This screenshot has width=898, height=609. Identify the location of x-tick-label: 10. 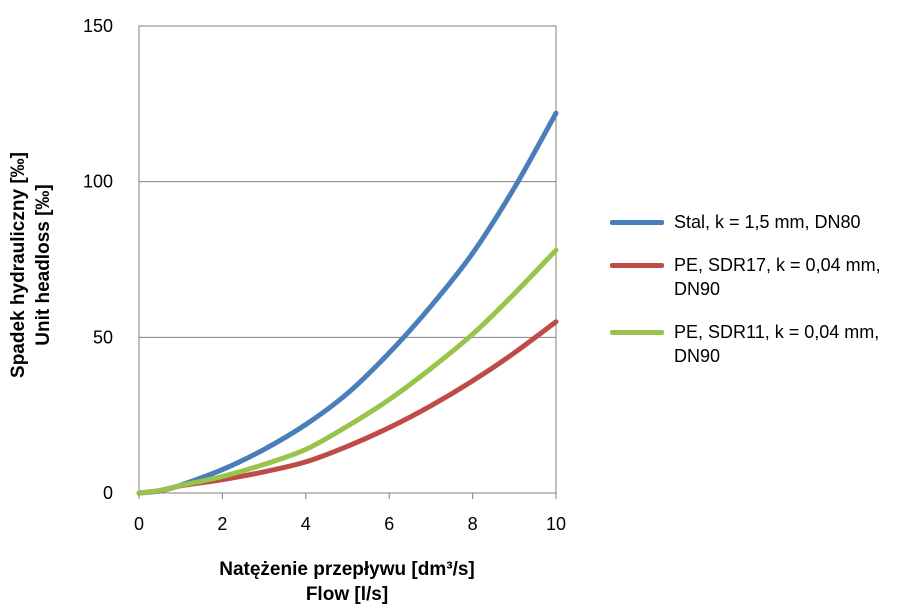
(556, 524).